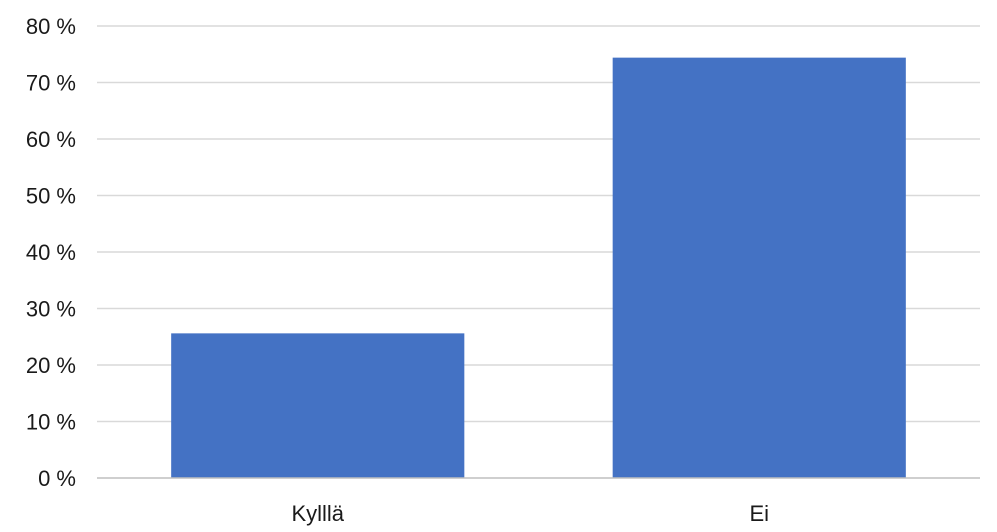 The height and width of the screenshot is (532, 997). I want to click on bar, so click(318, 405).